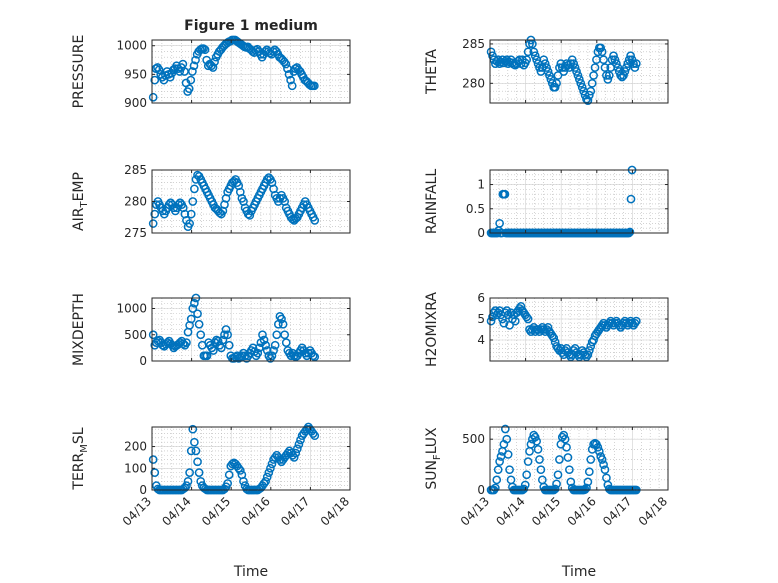  What do you see at coordinates (481, 319) in the screenshot?
I see `y-tick-label: 5` at bounding box center [481, 319].